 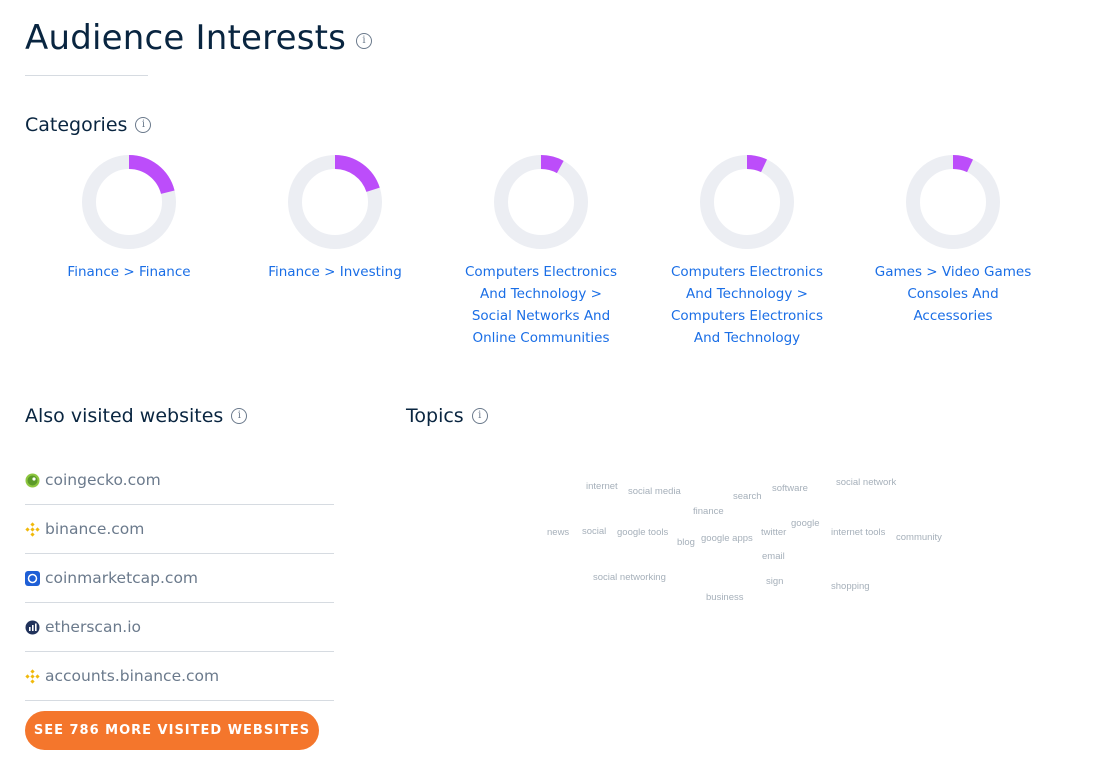 I want to click on topic-word: social network, so click(x=866, y=482).